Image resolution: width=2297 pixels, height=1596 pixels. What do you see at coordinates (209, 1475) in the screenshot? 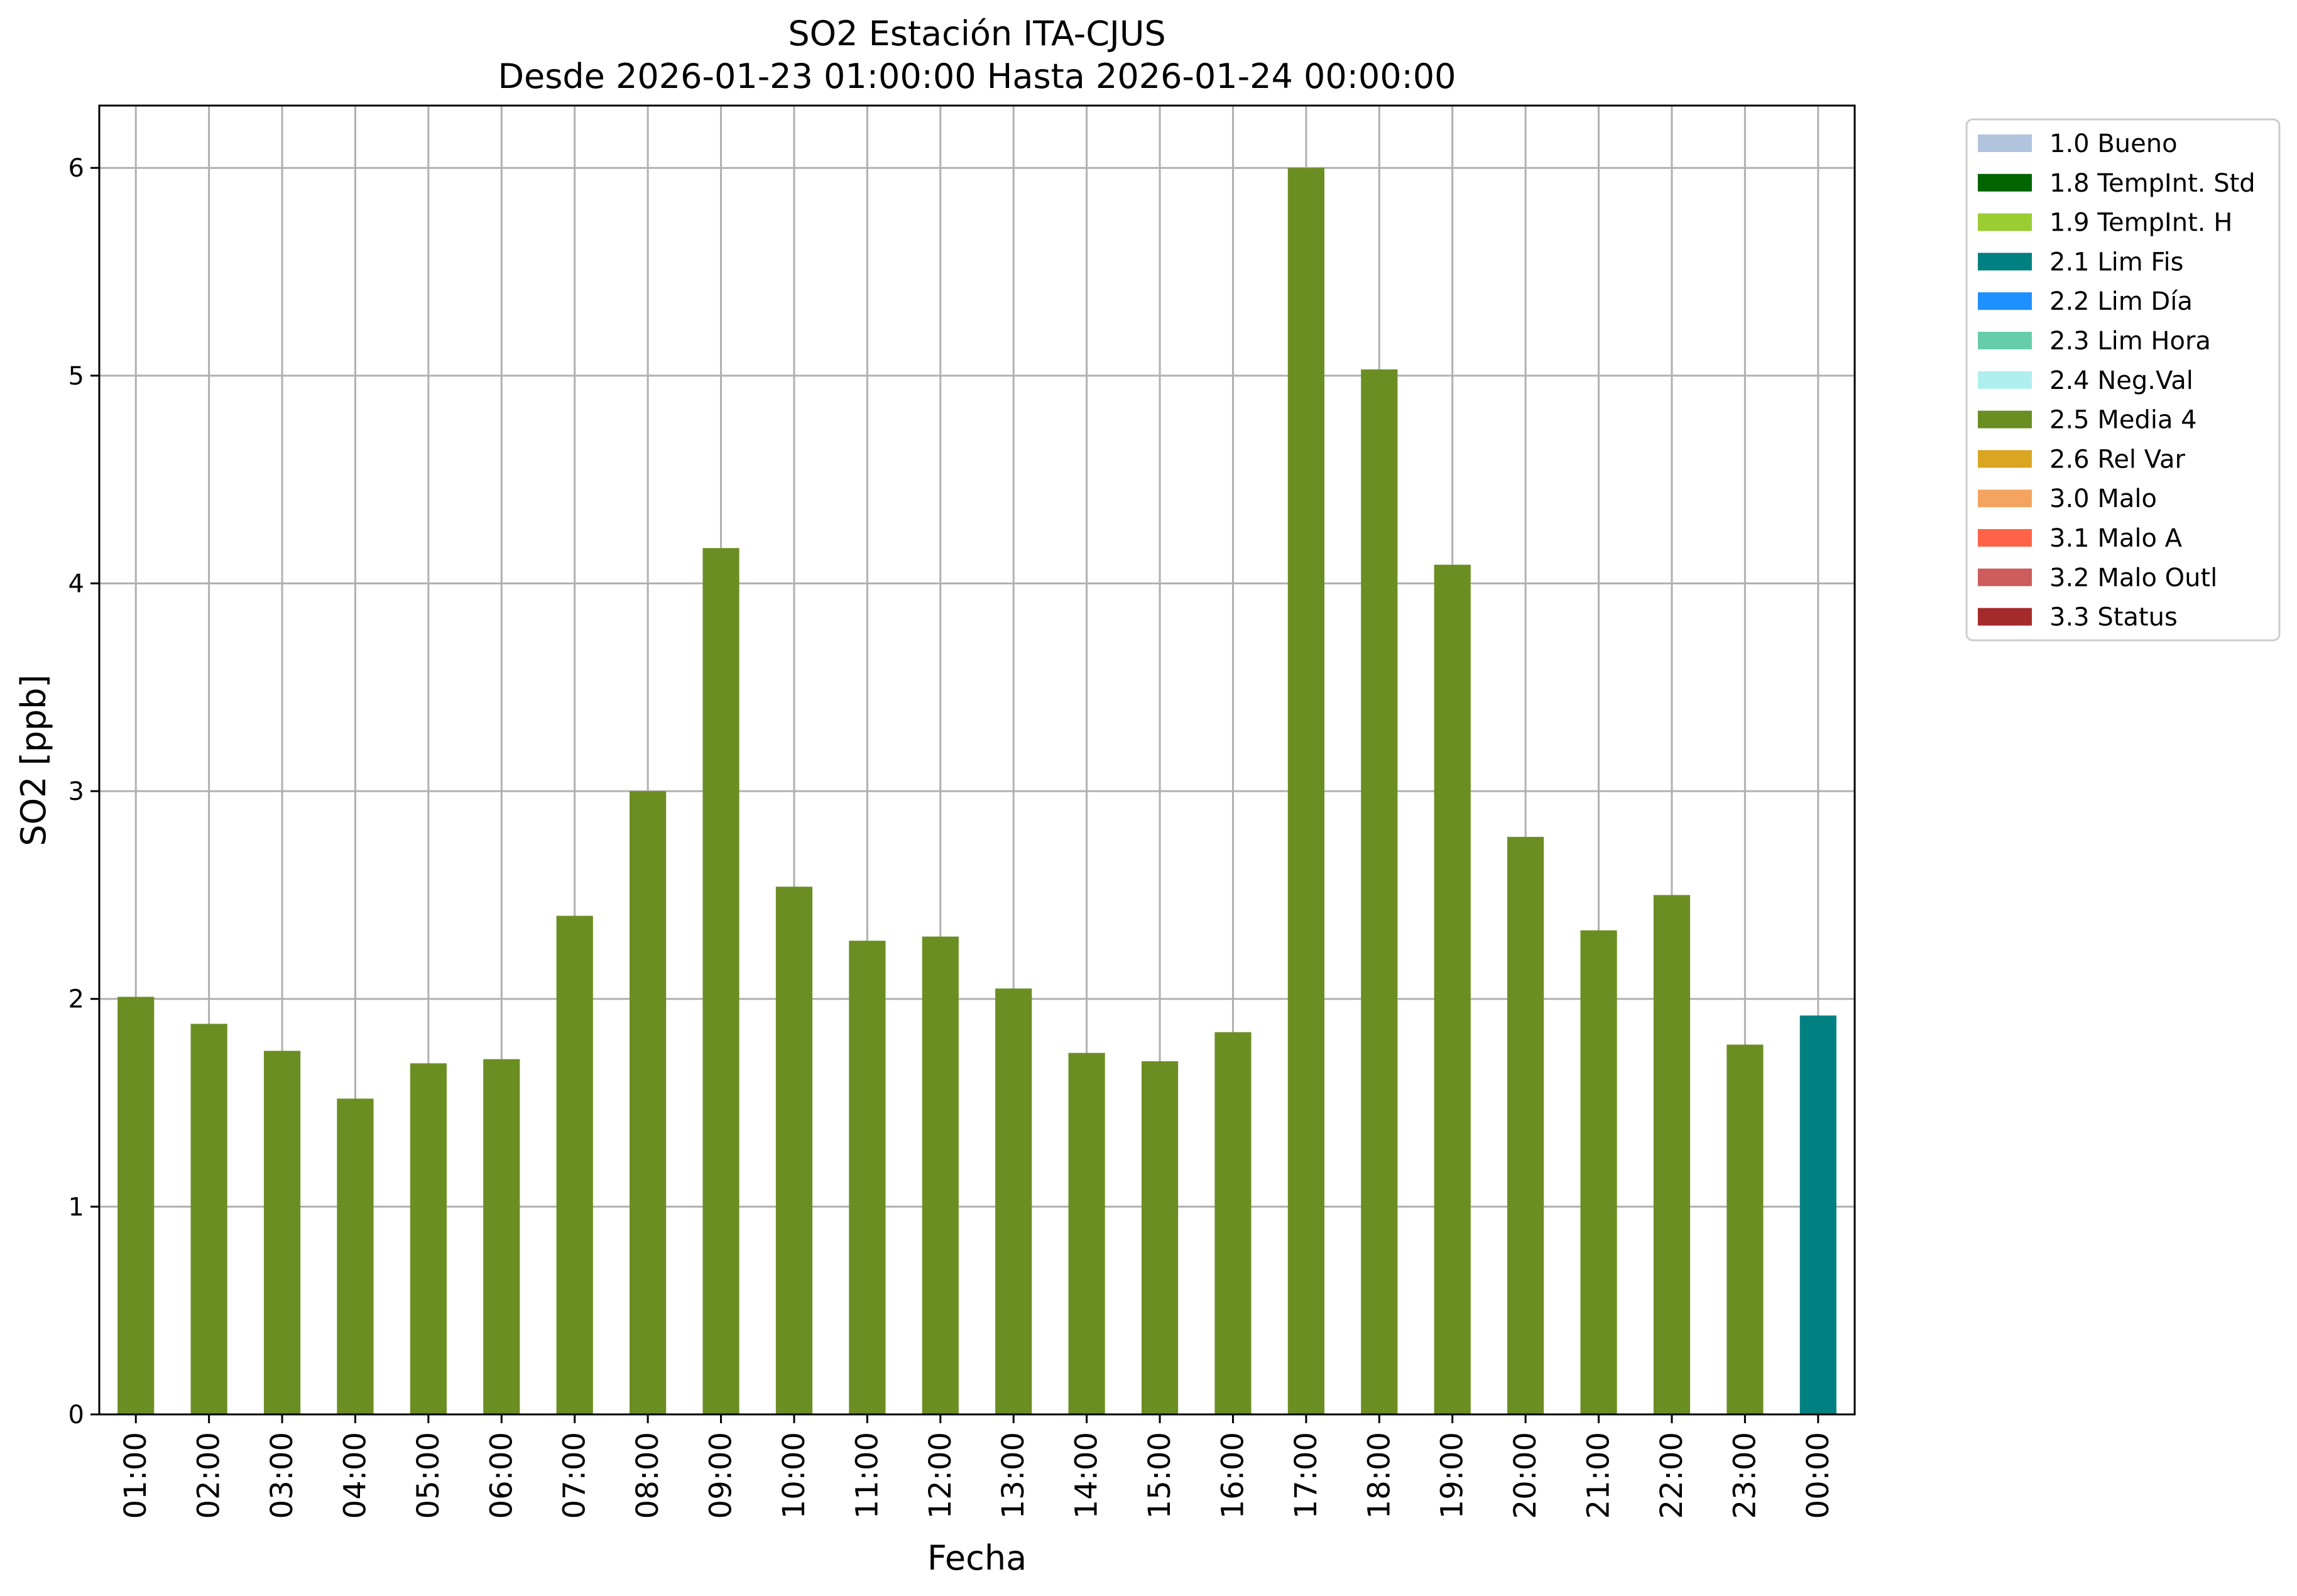
I see `x-tick-label: 02:00` at bounding box center [209, 1475].